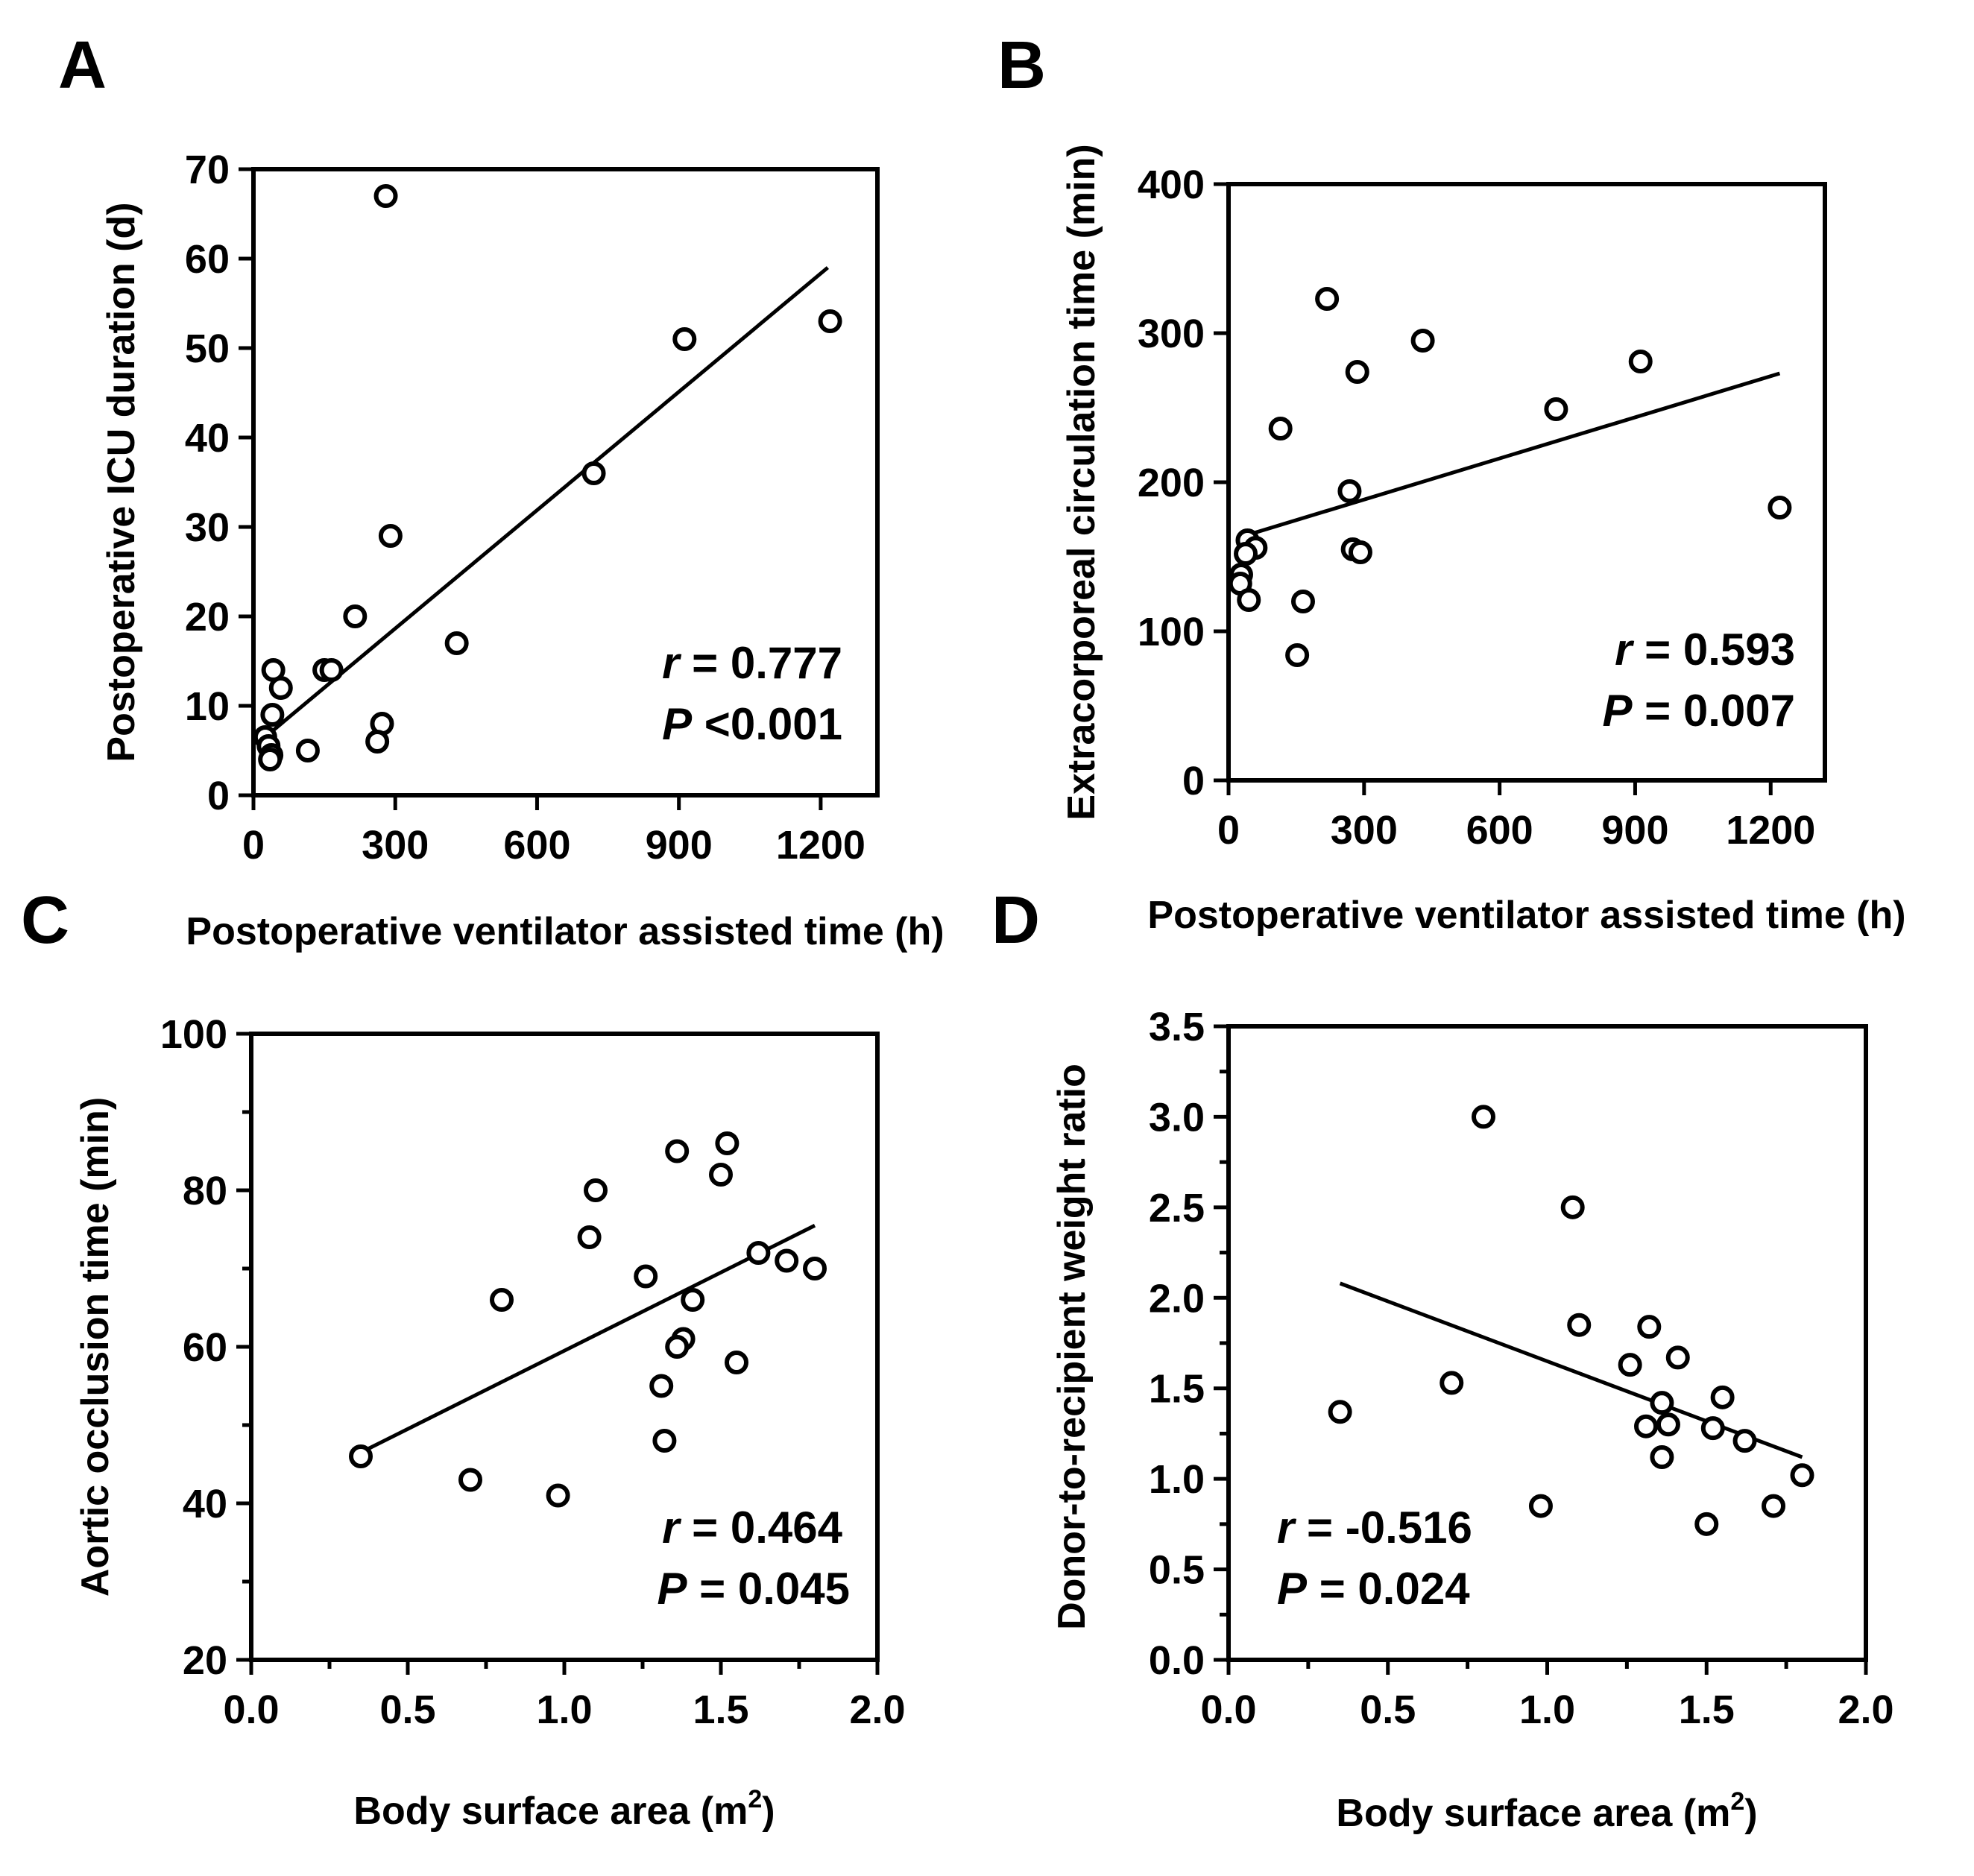  I want to click on stat-p-symbol-a: P, so click(677, 724).